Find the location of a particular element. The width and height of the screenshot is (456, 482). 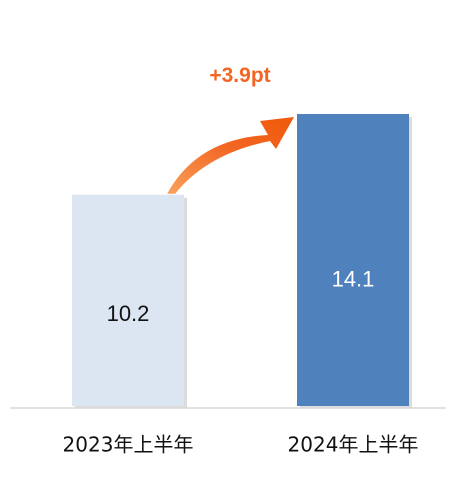

bar-value-label: 10.2 is located at coordinates (128, 313).